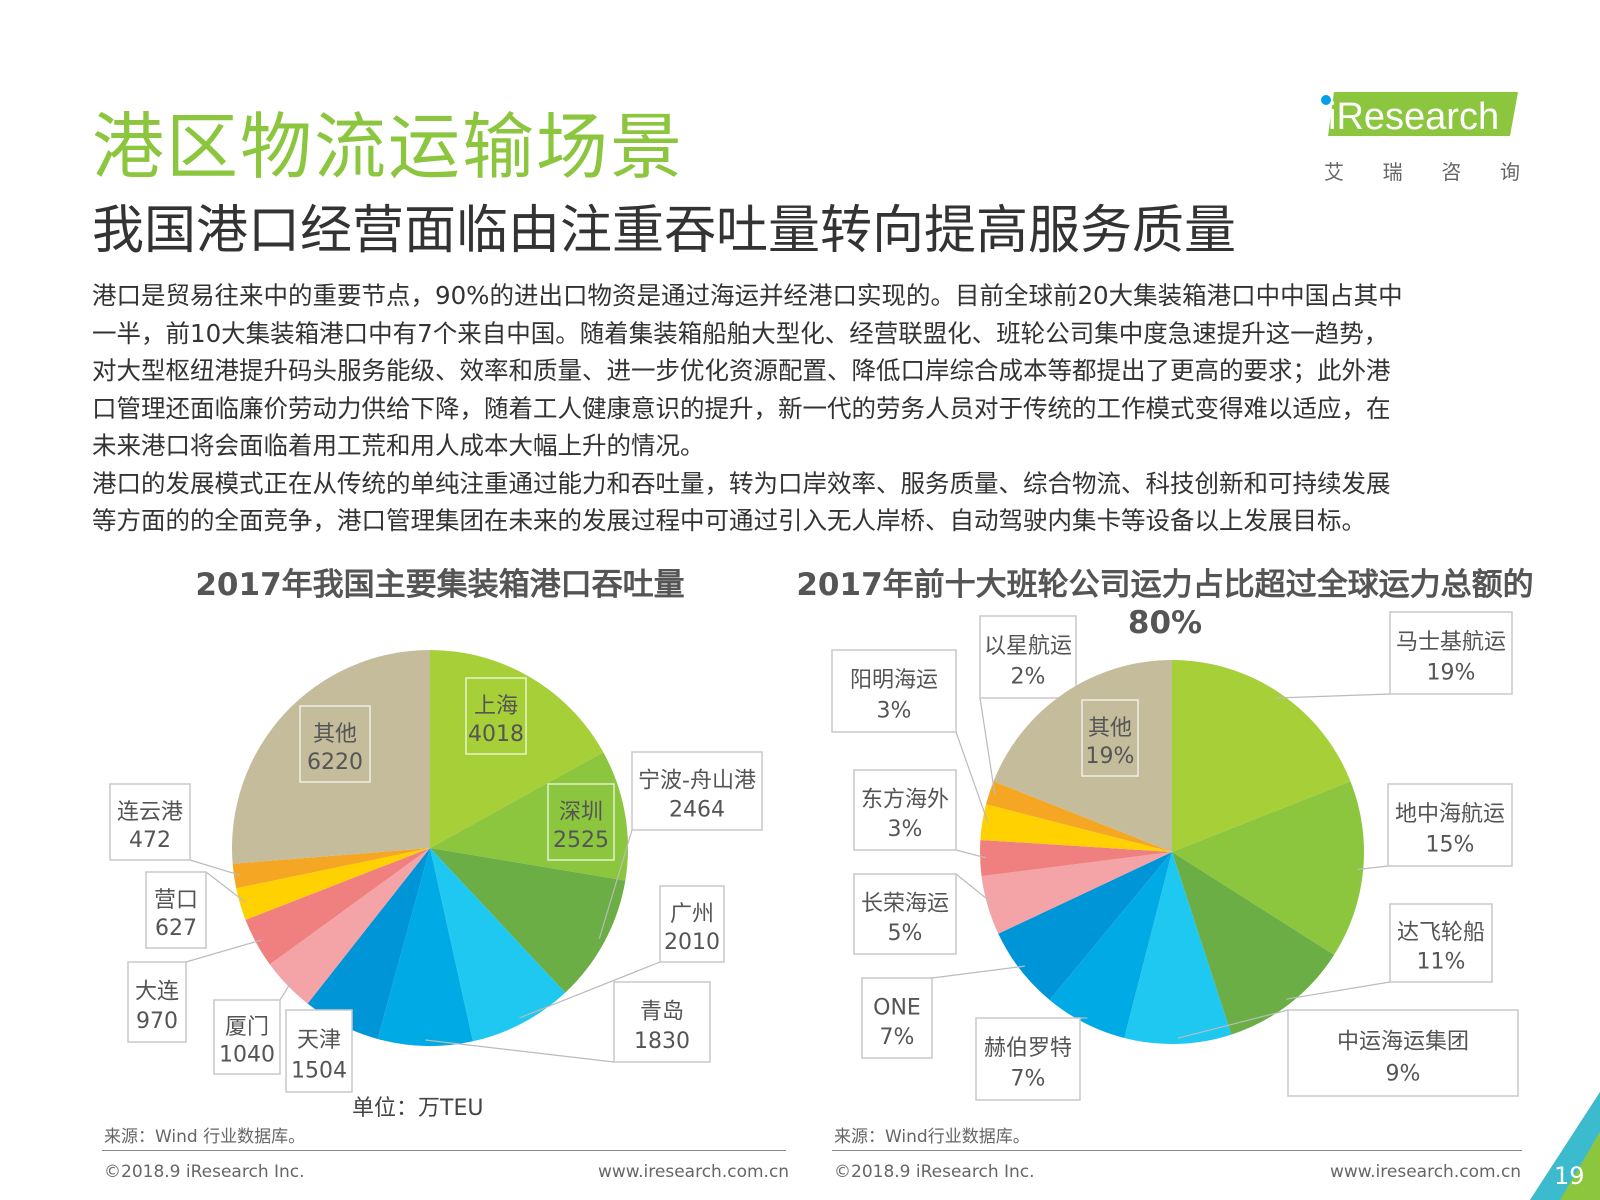 Image resolution: width=1600 pixels, height=1200 pixels. I want to click on chart1-category-label: 大连, so click(157, 991).